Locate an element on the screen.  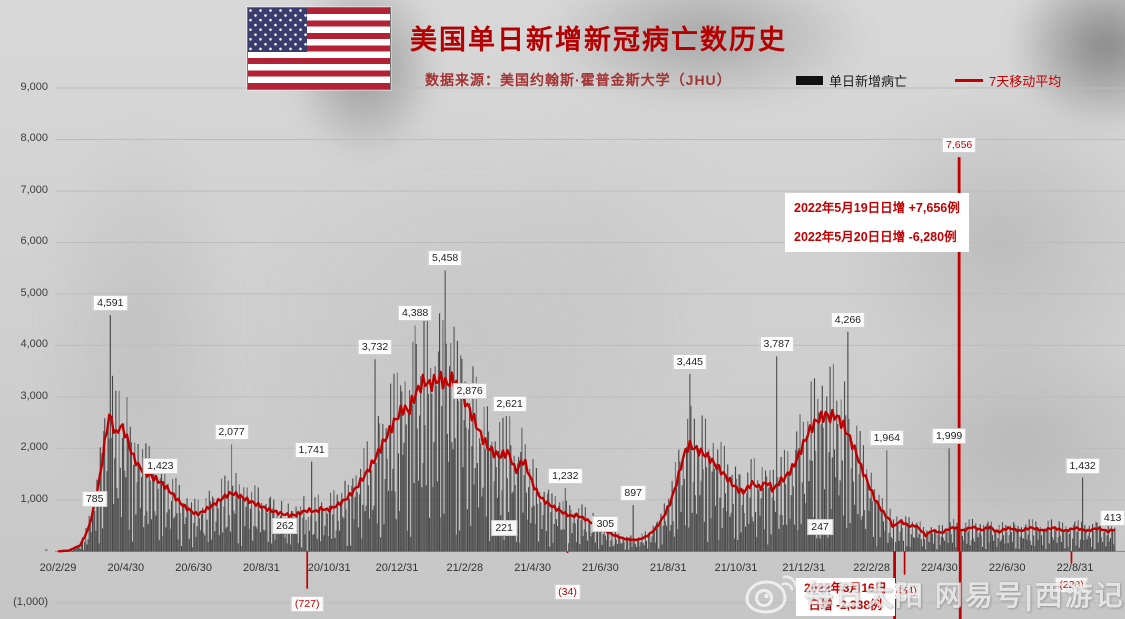
data-label: 2,077 is located at coordinates (231, 432).